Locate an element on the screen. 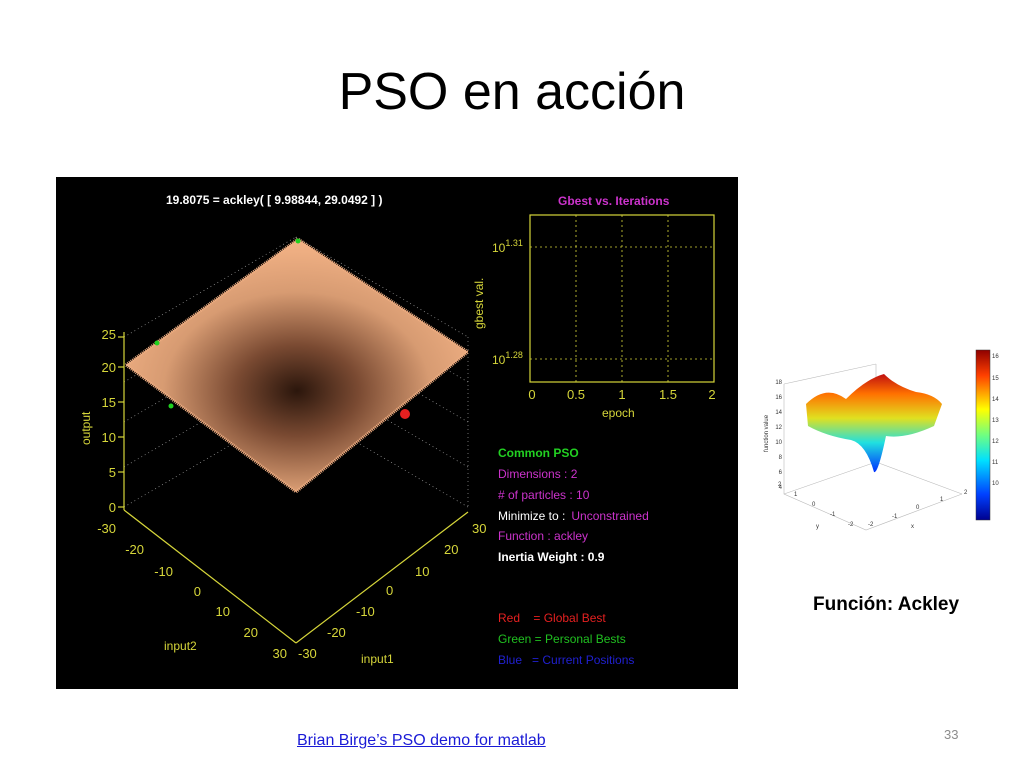 This screenshot has height=768, width=1024. info-particles: # of particles : 10 is located at coordinates (544, 495).